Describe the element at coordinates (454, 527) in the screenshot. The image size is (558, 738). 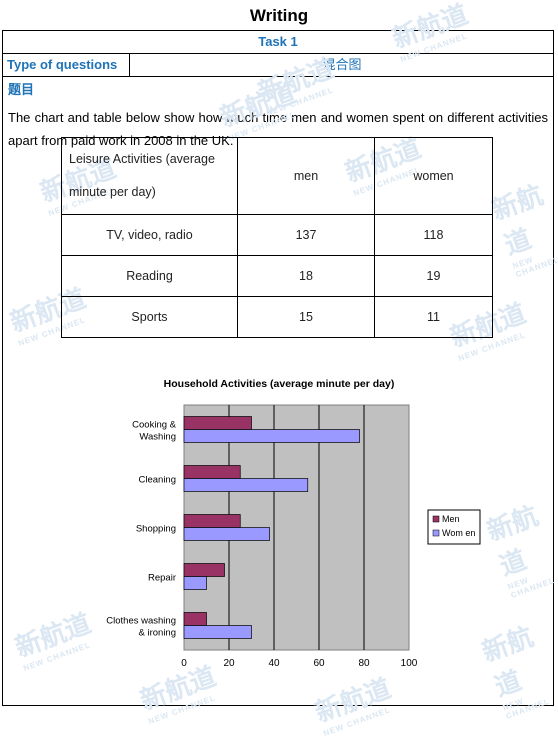
I see `legend-box` at that location.